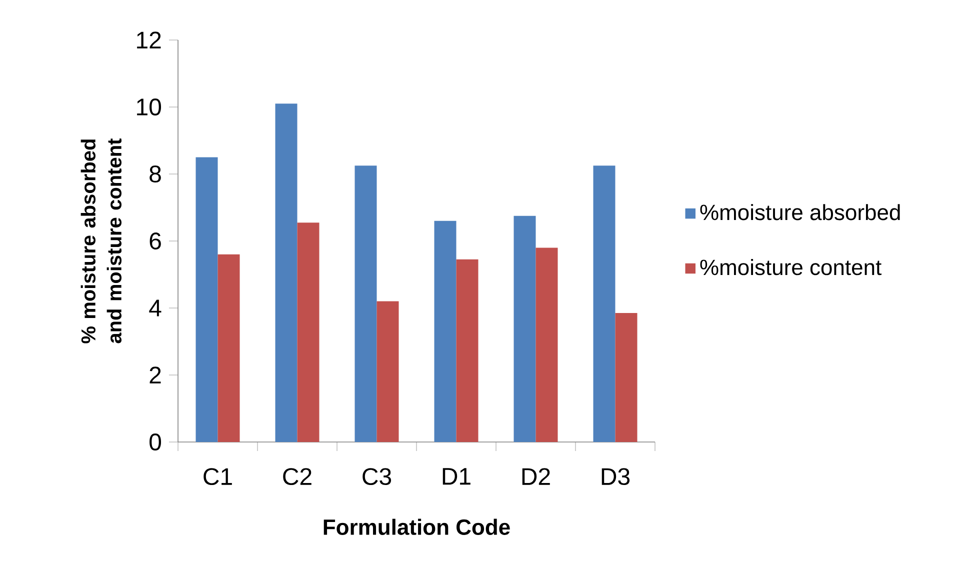  What do you see at coordinates (155, 308) in the screenshot?
I see `y-tick-label: 4` at bounding box center [155, 308].